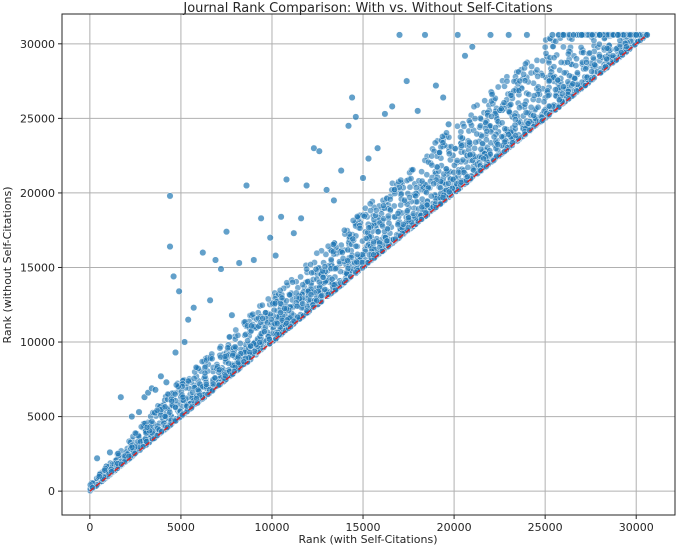 Image resolution: width=685 pixels, height=548 pixels. What do you see at coordinates (545, 527) in the screenshot?
I see `x-tick-label: 25000` at bounding box center [545, 527].